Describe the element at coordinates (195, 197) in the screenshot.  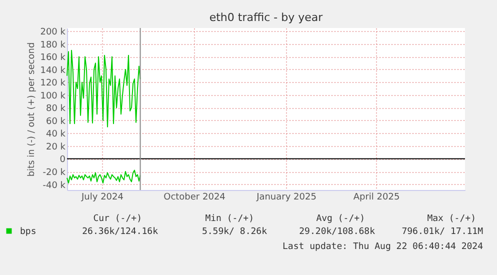
I see `x-tick-label: October 2024` at that location.